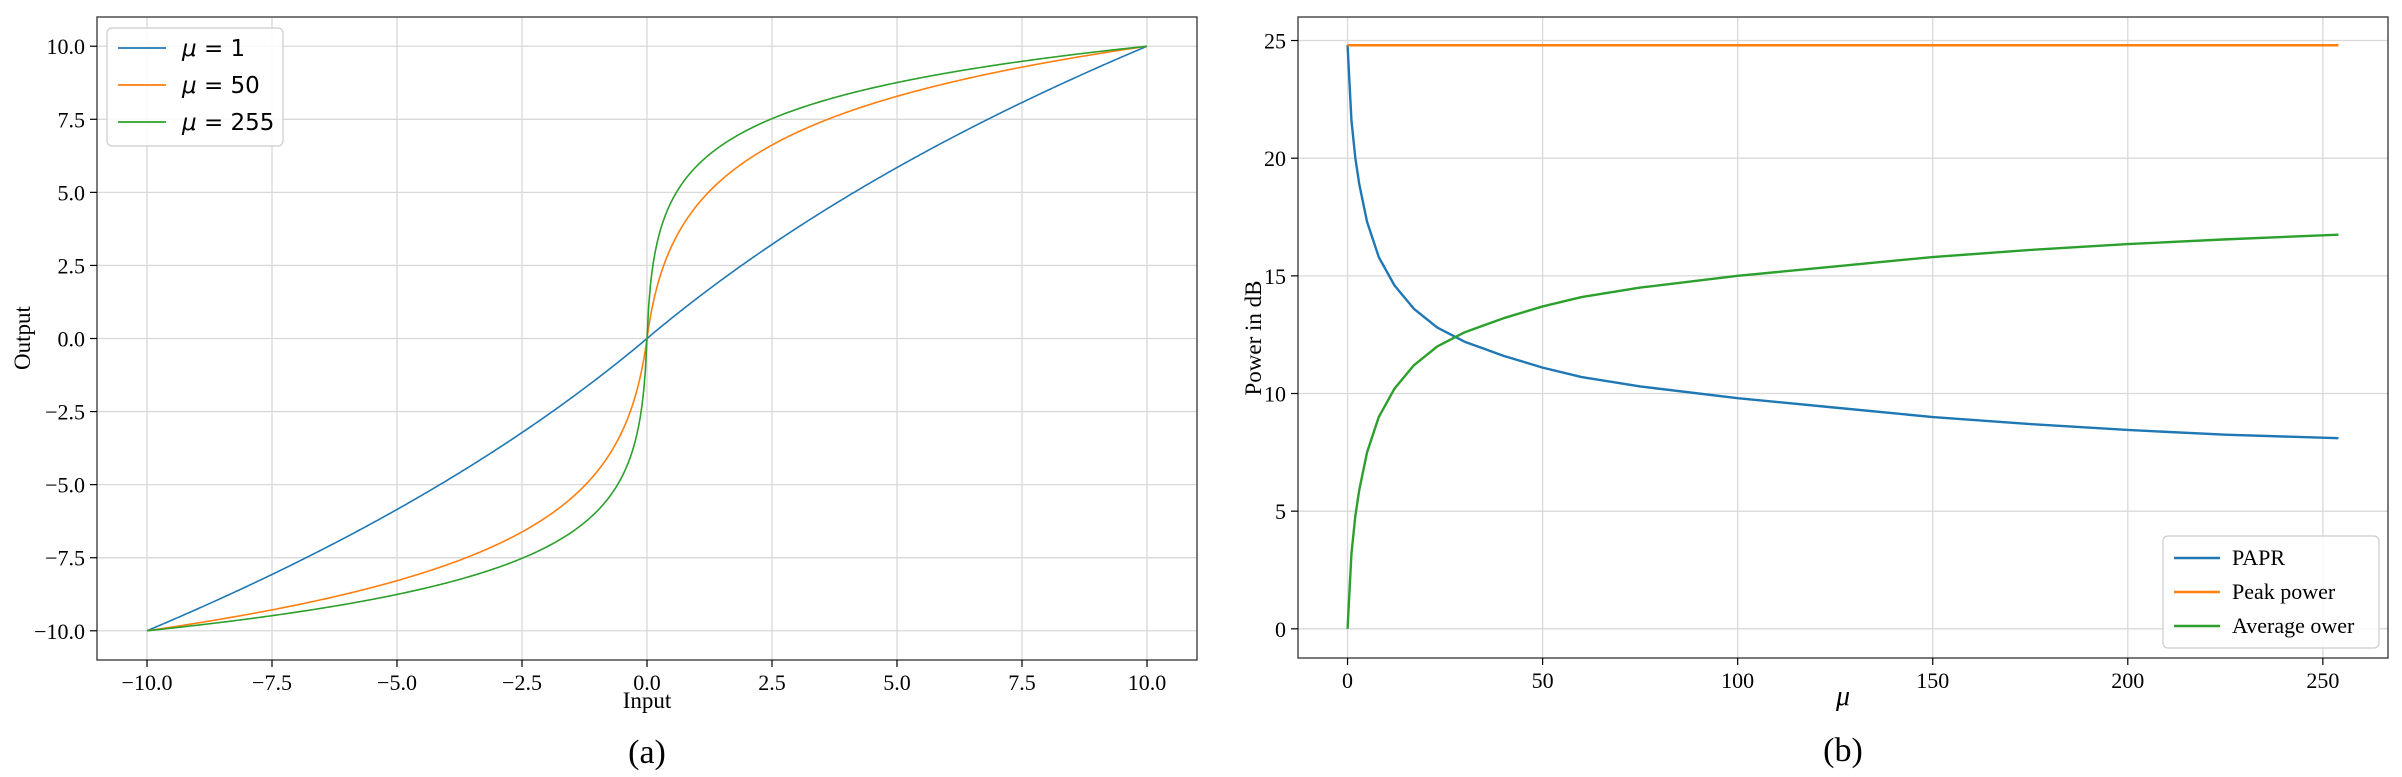 The width and height of the screenshot is (2402, 777). Describe the element at coordinates (147, 682) in the screenshot. I see `x-tick-label: −10.0` at that location.